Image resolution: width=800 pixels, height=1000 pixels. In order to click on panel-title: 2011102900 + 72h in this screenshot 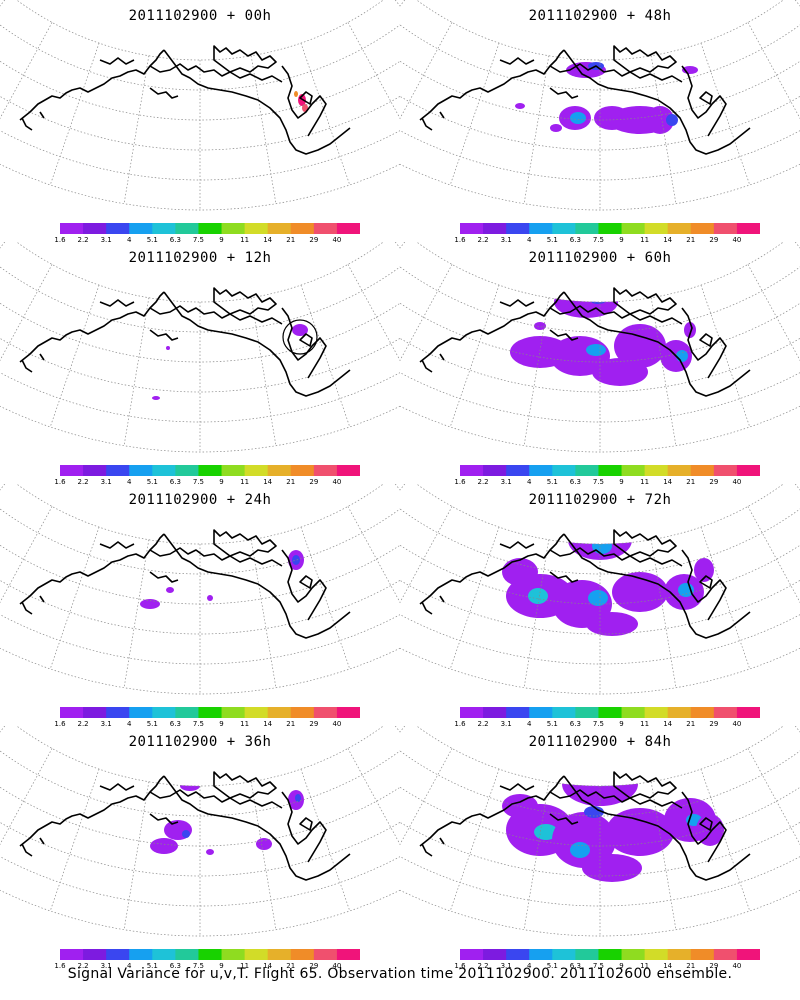, I will do `click(600, 500)`.